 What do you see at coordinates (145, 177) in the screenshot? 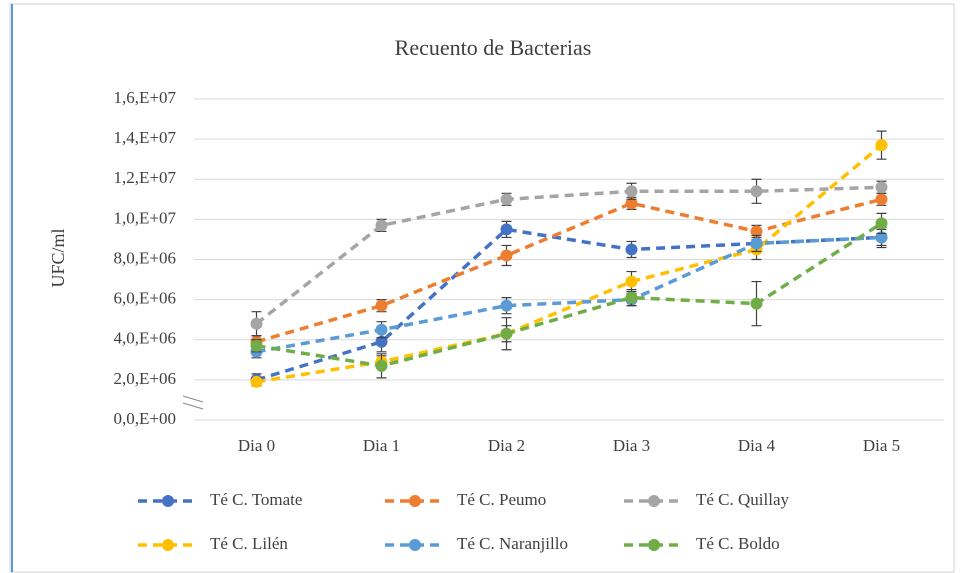
I see `y-tick-label: 1,2,E+07` at bounding box center [145, 177].